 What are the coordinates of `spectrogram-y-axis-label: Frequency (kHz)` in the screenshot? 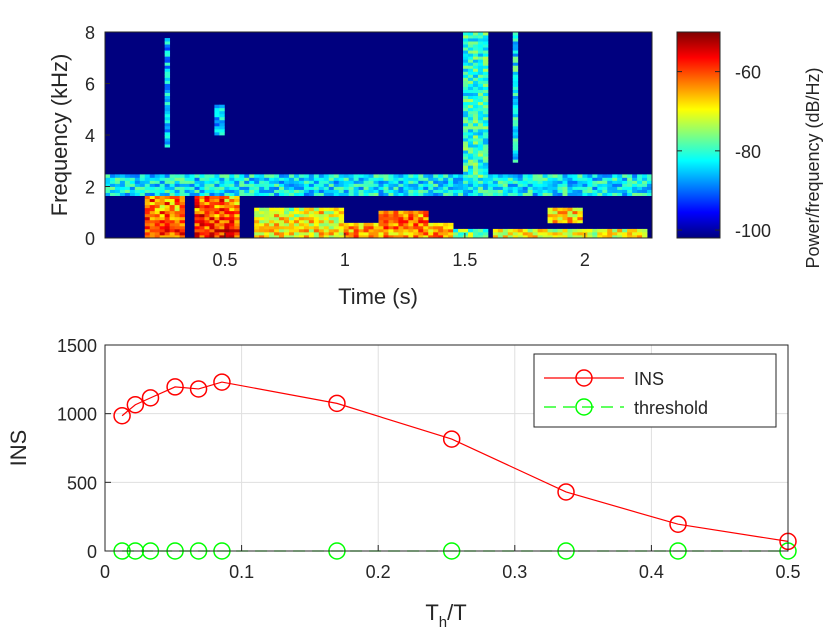 It's located at (59, 135).